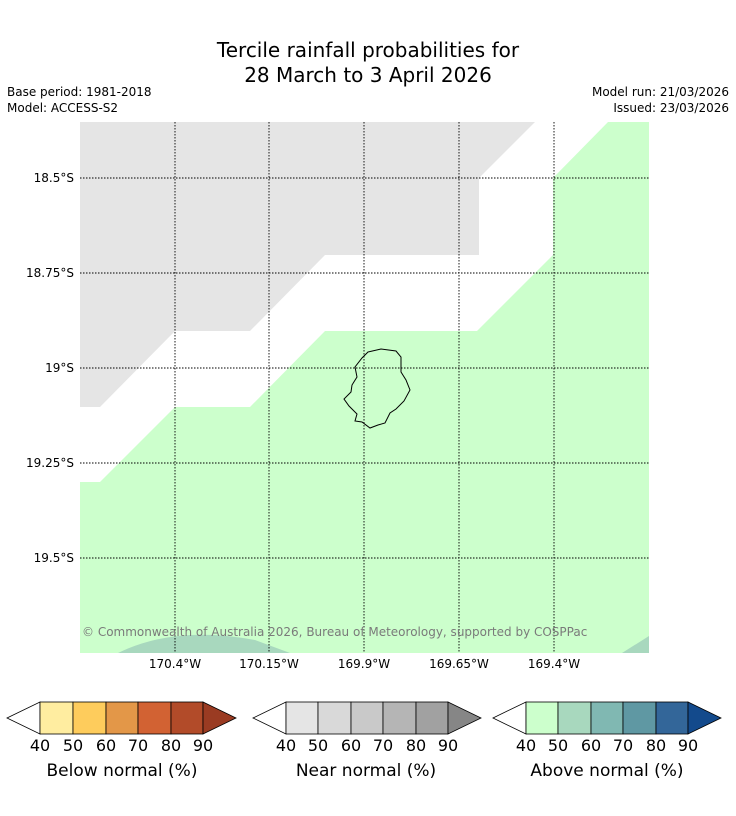  I want to click on lon-label: 169.65°W, so click(459, 664).